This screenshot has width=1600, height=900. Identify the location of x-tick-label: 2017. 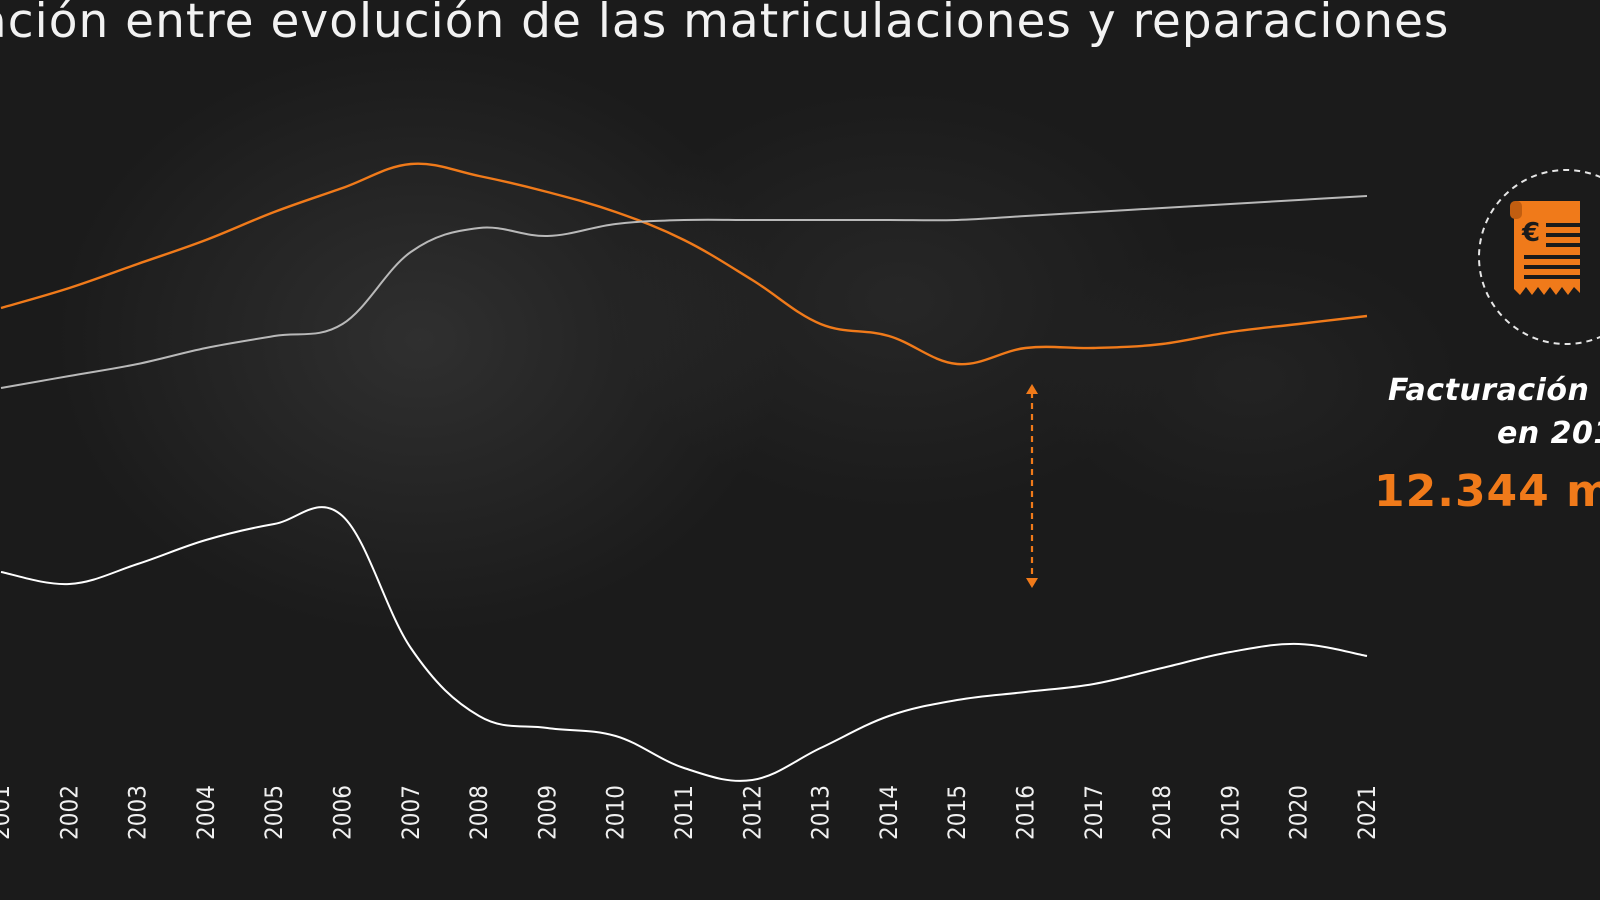
(1094, 812).